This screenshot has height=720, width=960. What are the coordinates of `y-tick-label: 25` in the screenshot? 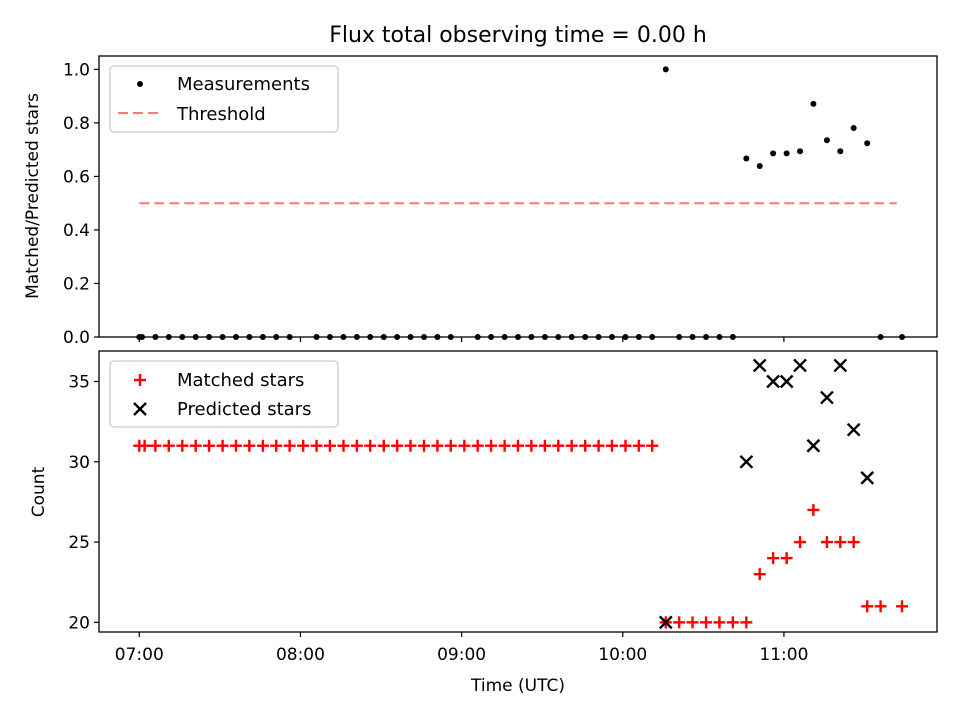 It's located at (79, 543).